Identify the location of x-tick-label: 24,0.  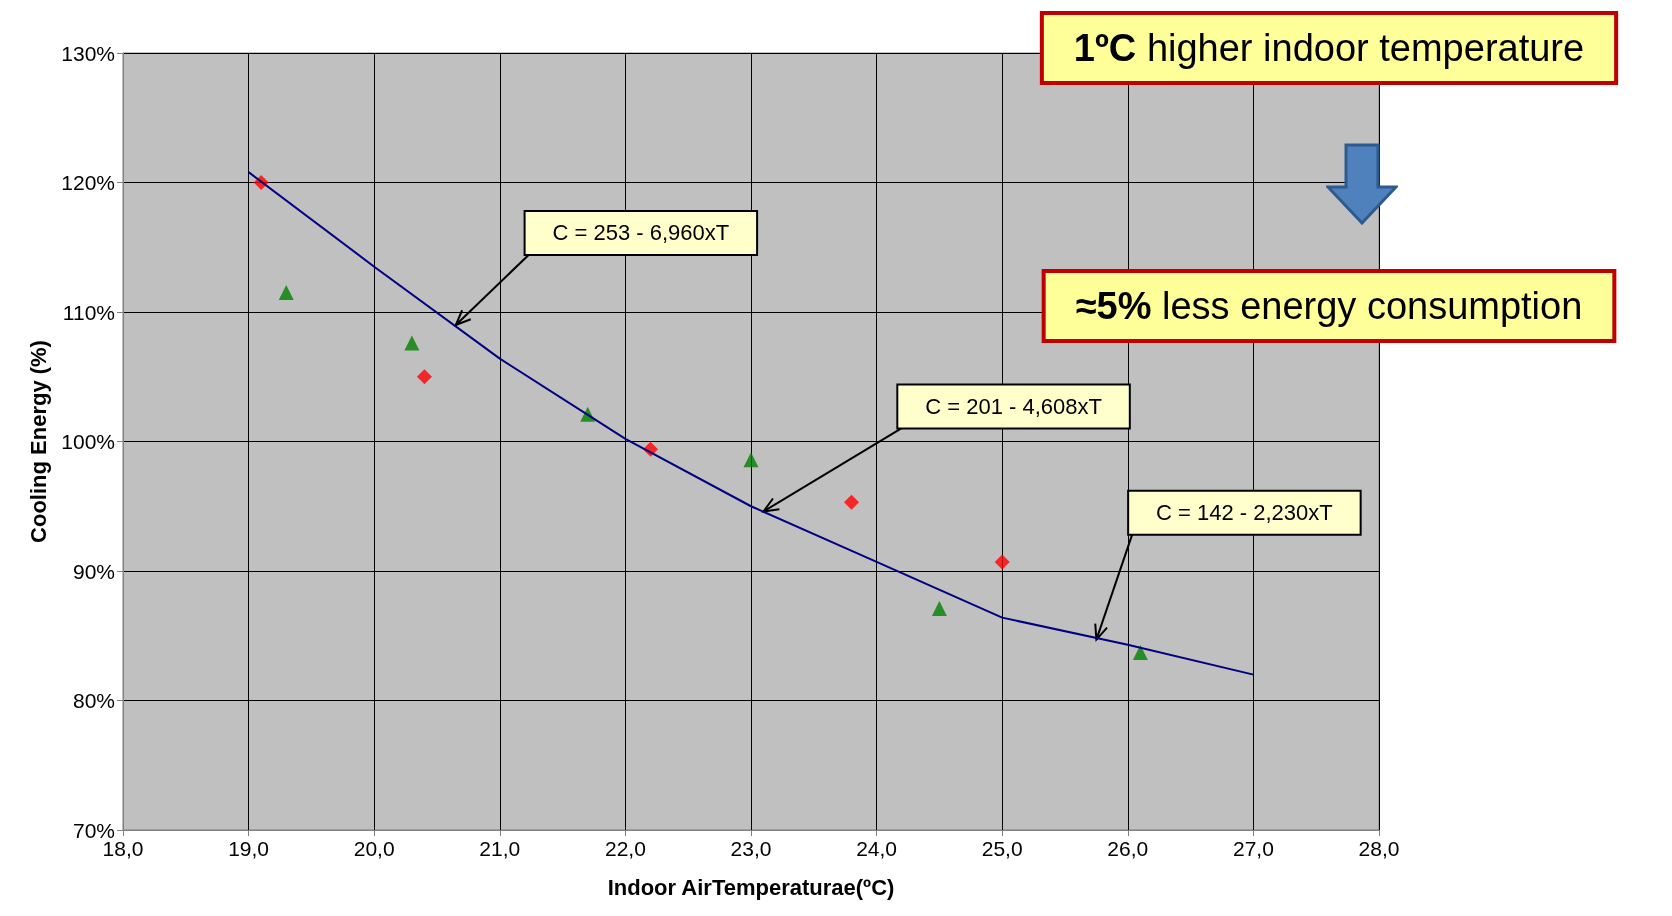
(877, 848).